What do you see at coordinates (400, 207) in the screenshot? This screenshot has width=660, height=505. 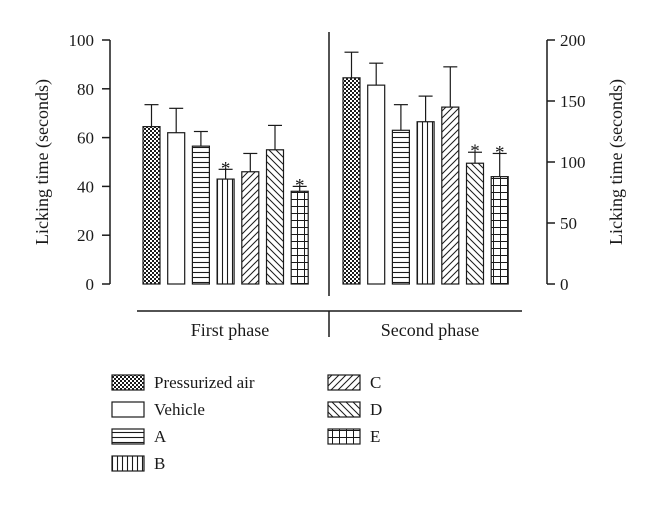 I see `bar-phase2-a` at bounding box center [400, 207].